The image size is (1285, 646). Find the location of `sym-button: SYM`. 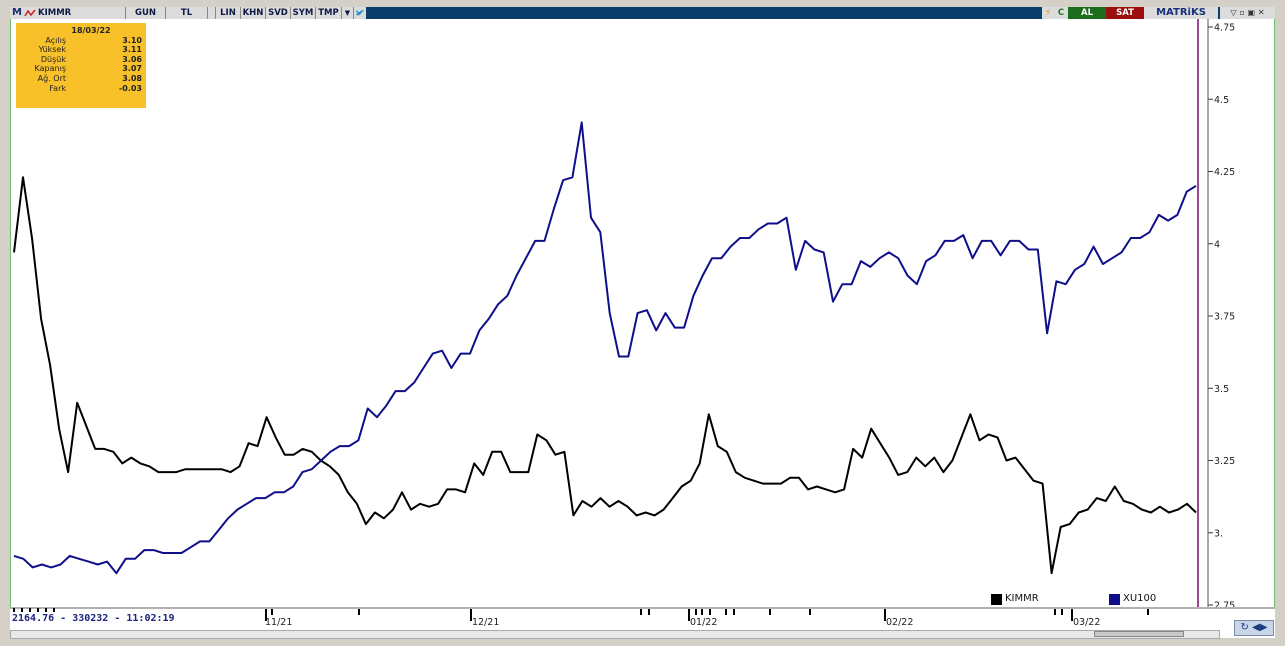

sym-button: SYM is located at coordinates (303, 13).